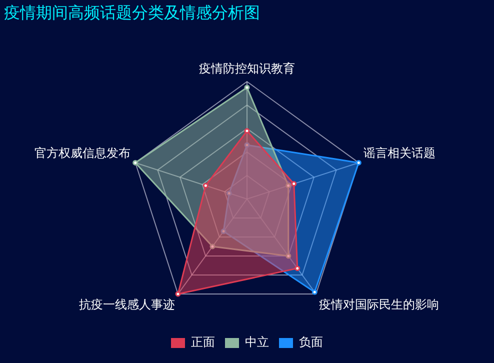 The image size is (494, 363). What do you see at coordinates (82, 153) in the screenshot?
I see `spoke-label: 官方权威信息发布` at bounding box center [82, 153].